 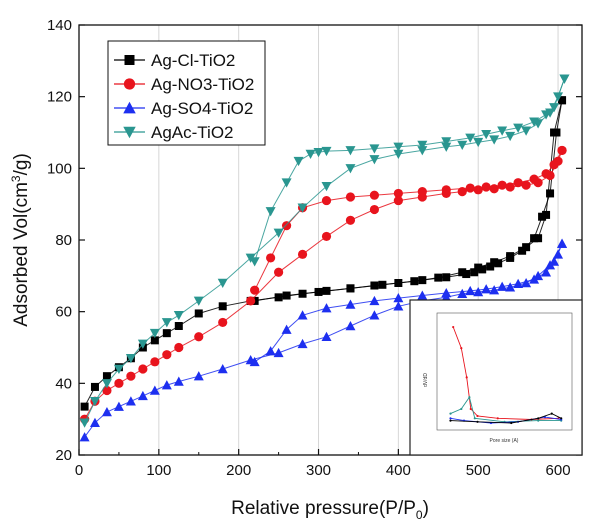 I want to click on legend-marker-ag-so4-tio2, so click(x=129, y=107).